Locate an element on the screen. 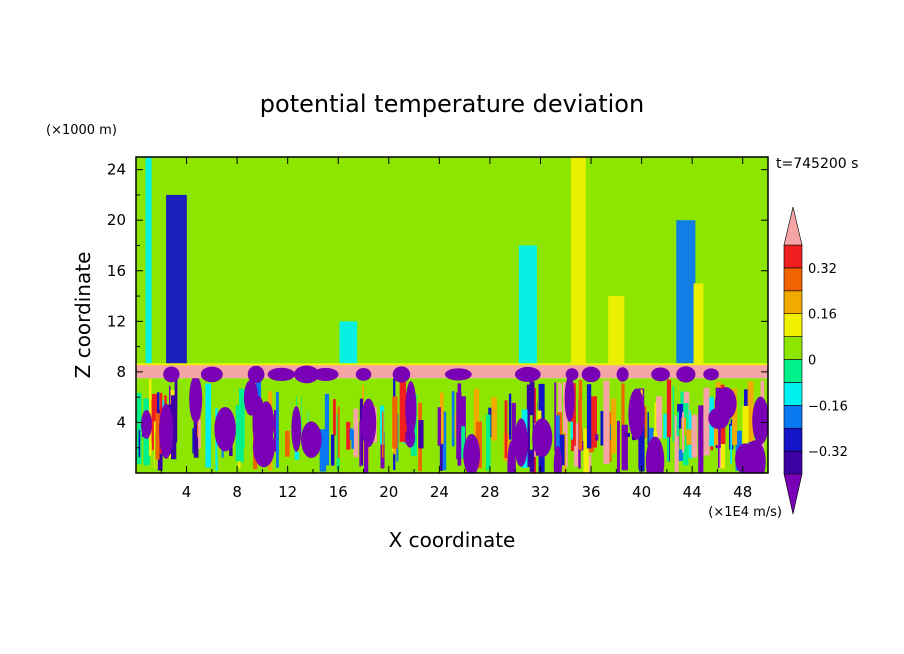 The image size is (904, 654). colorbar-tick-label: 0 is located at coordinates (812, 361).